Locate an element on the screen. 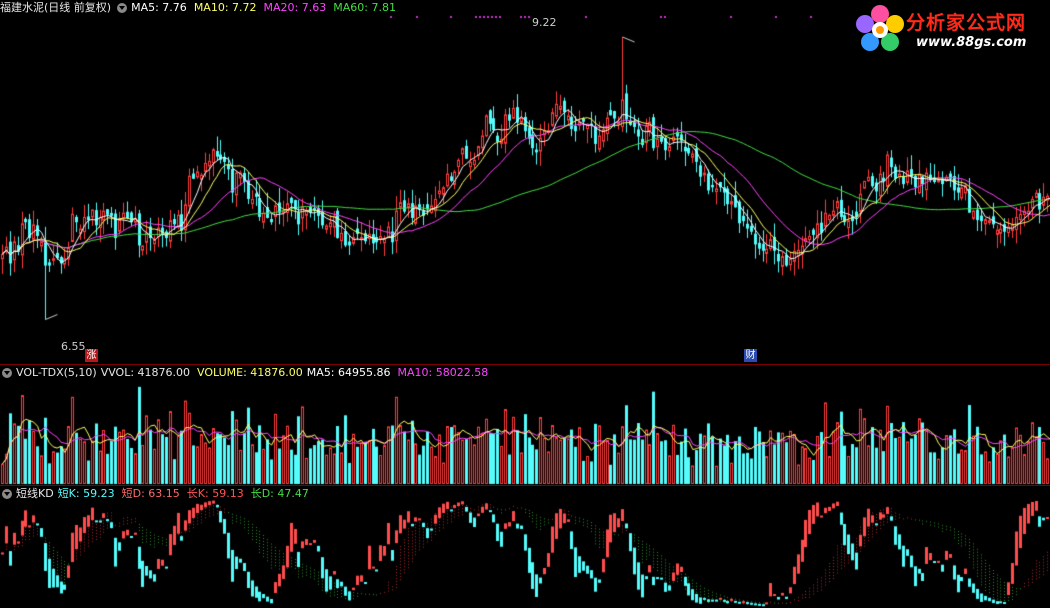 This screenshot has width=1050, height=608. volume-ma10-value: MA10: 58022.58 is located at coordinates (443, 372).